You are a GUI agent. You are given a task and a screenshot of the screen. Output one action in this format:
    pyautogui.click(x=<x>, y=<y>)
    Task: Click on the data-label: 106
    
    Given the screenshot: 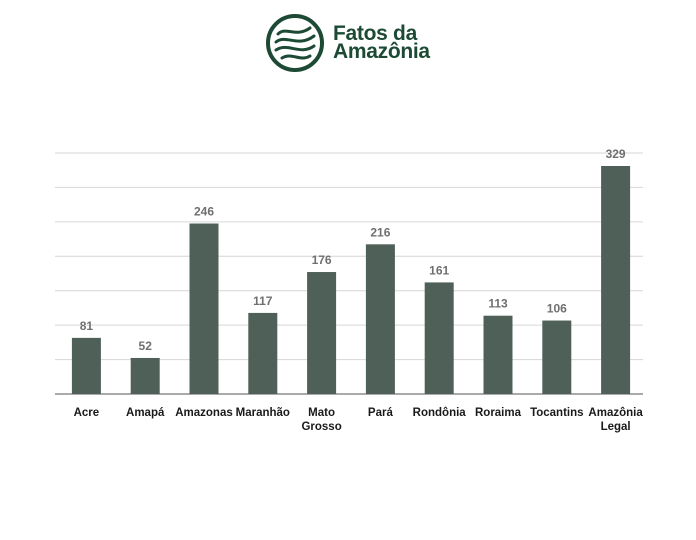 What is the action you would take?
    pyautogui.click(x=557, y=309)
    